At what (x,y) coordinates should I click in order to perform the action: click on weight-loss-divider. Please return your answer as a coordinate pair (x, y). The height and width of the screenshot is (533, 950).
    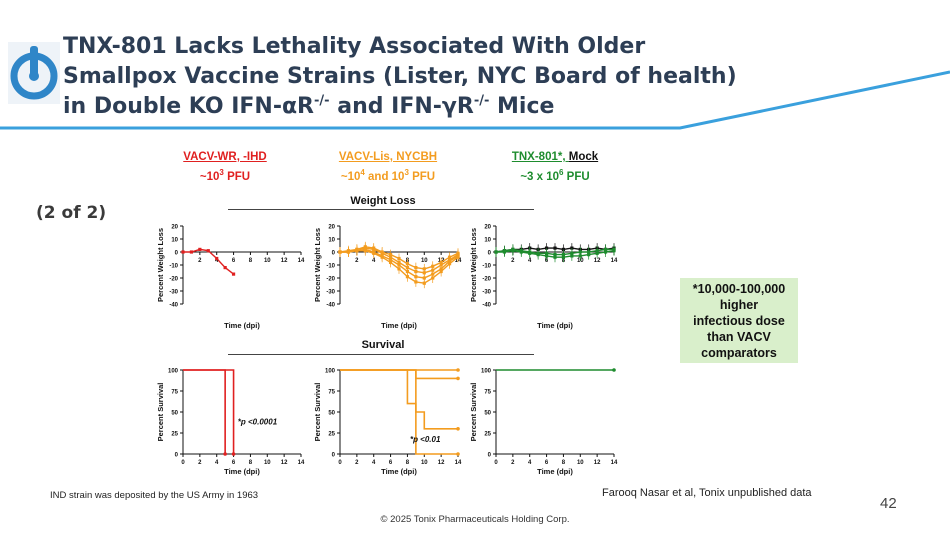
    Looking at the image, I should click on (381, 209).